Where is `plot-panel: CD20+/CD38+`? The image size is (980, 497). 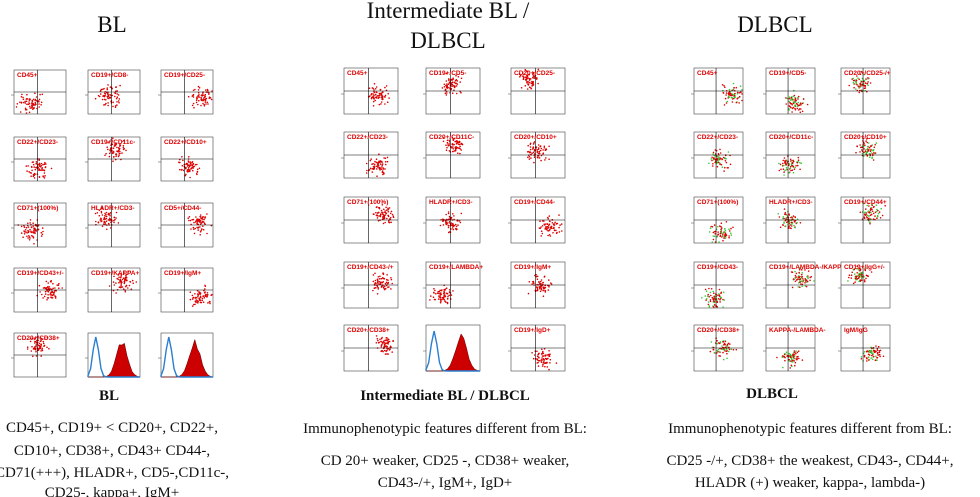
plot-panel: CD20+/CD38+ is located at coordinates (369, 348).